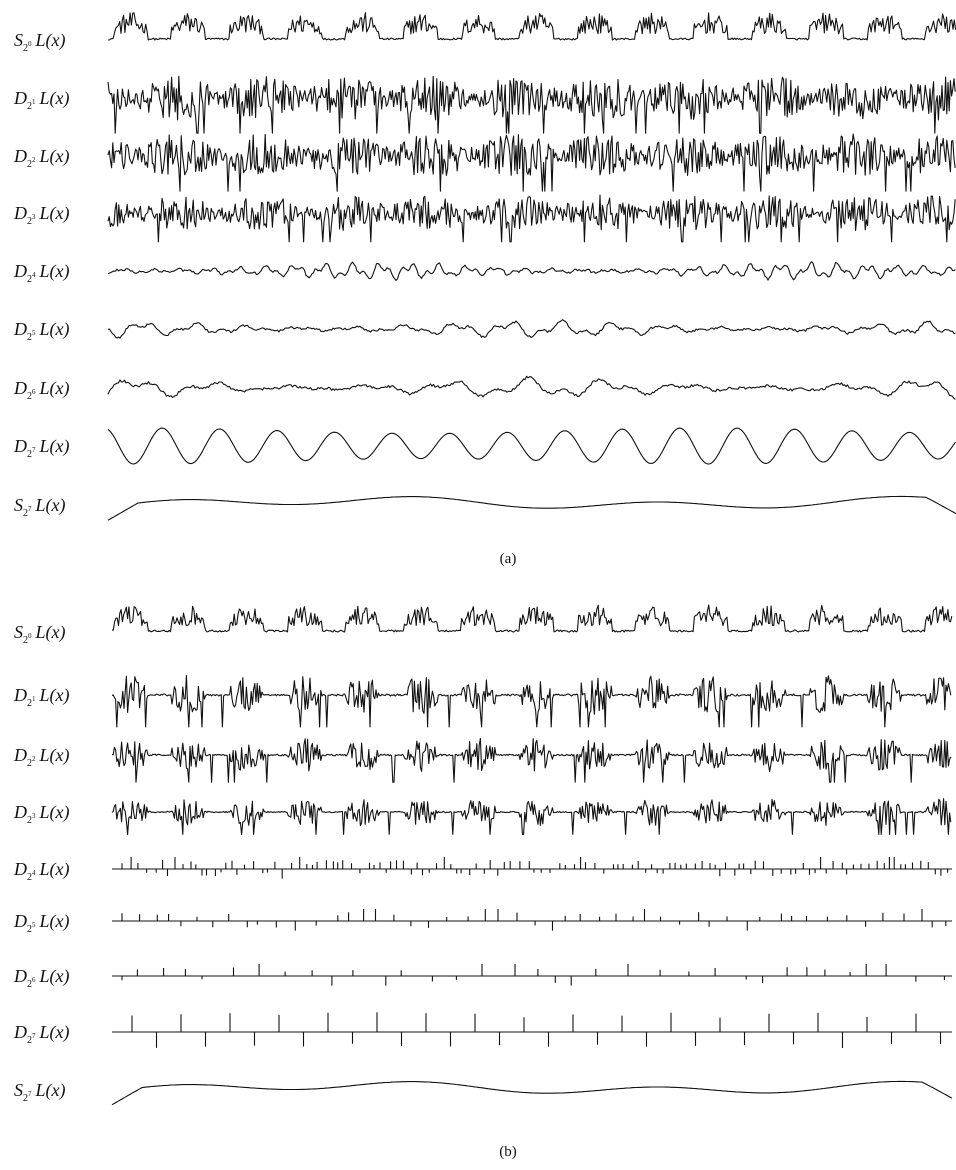 The width and height of the screenshot is (956, 1170). I want to click on label-exponent: 1, so click(34, 699).